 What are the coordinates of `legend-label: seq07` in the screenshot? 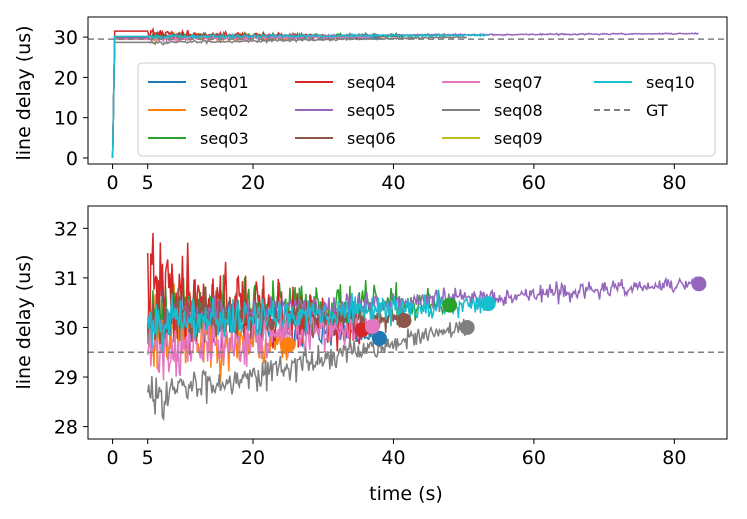 It's located at (518, 82).